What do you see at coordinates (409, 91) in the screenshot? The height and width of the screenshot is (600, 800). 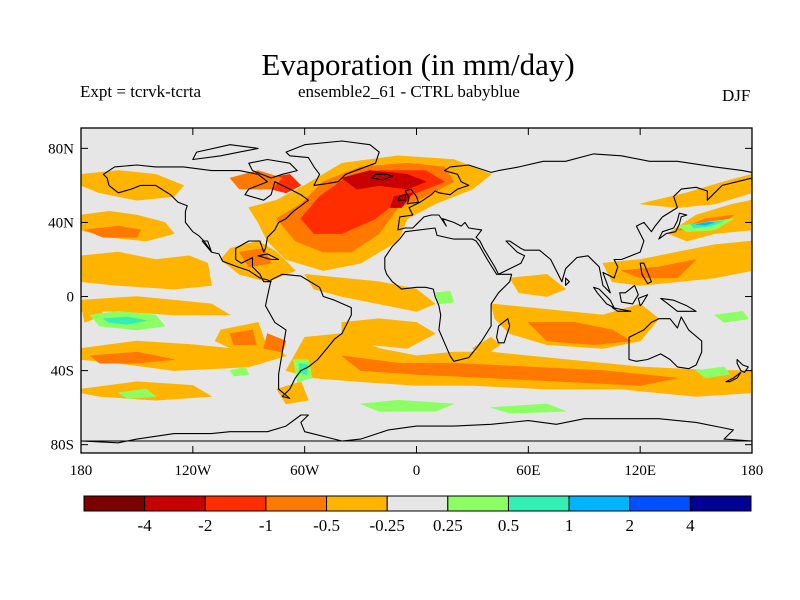 I see `ensemble-label: ensemble2_61 - CTRL babyblue` at bounding box center [409, 91].